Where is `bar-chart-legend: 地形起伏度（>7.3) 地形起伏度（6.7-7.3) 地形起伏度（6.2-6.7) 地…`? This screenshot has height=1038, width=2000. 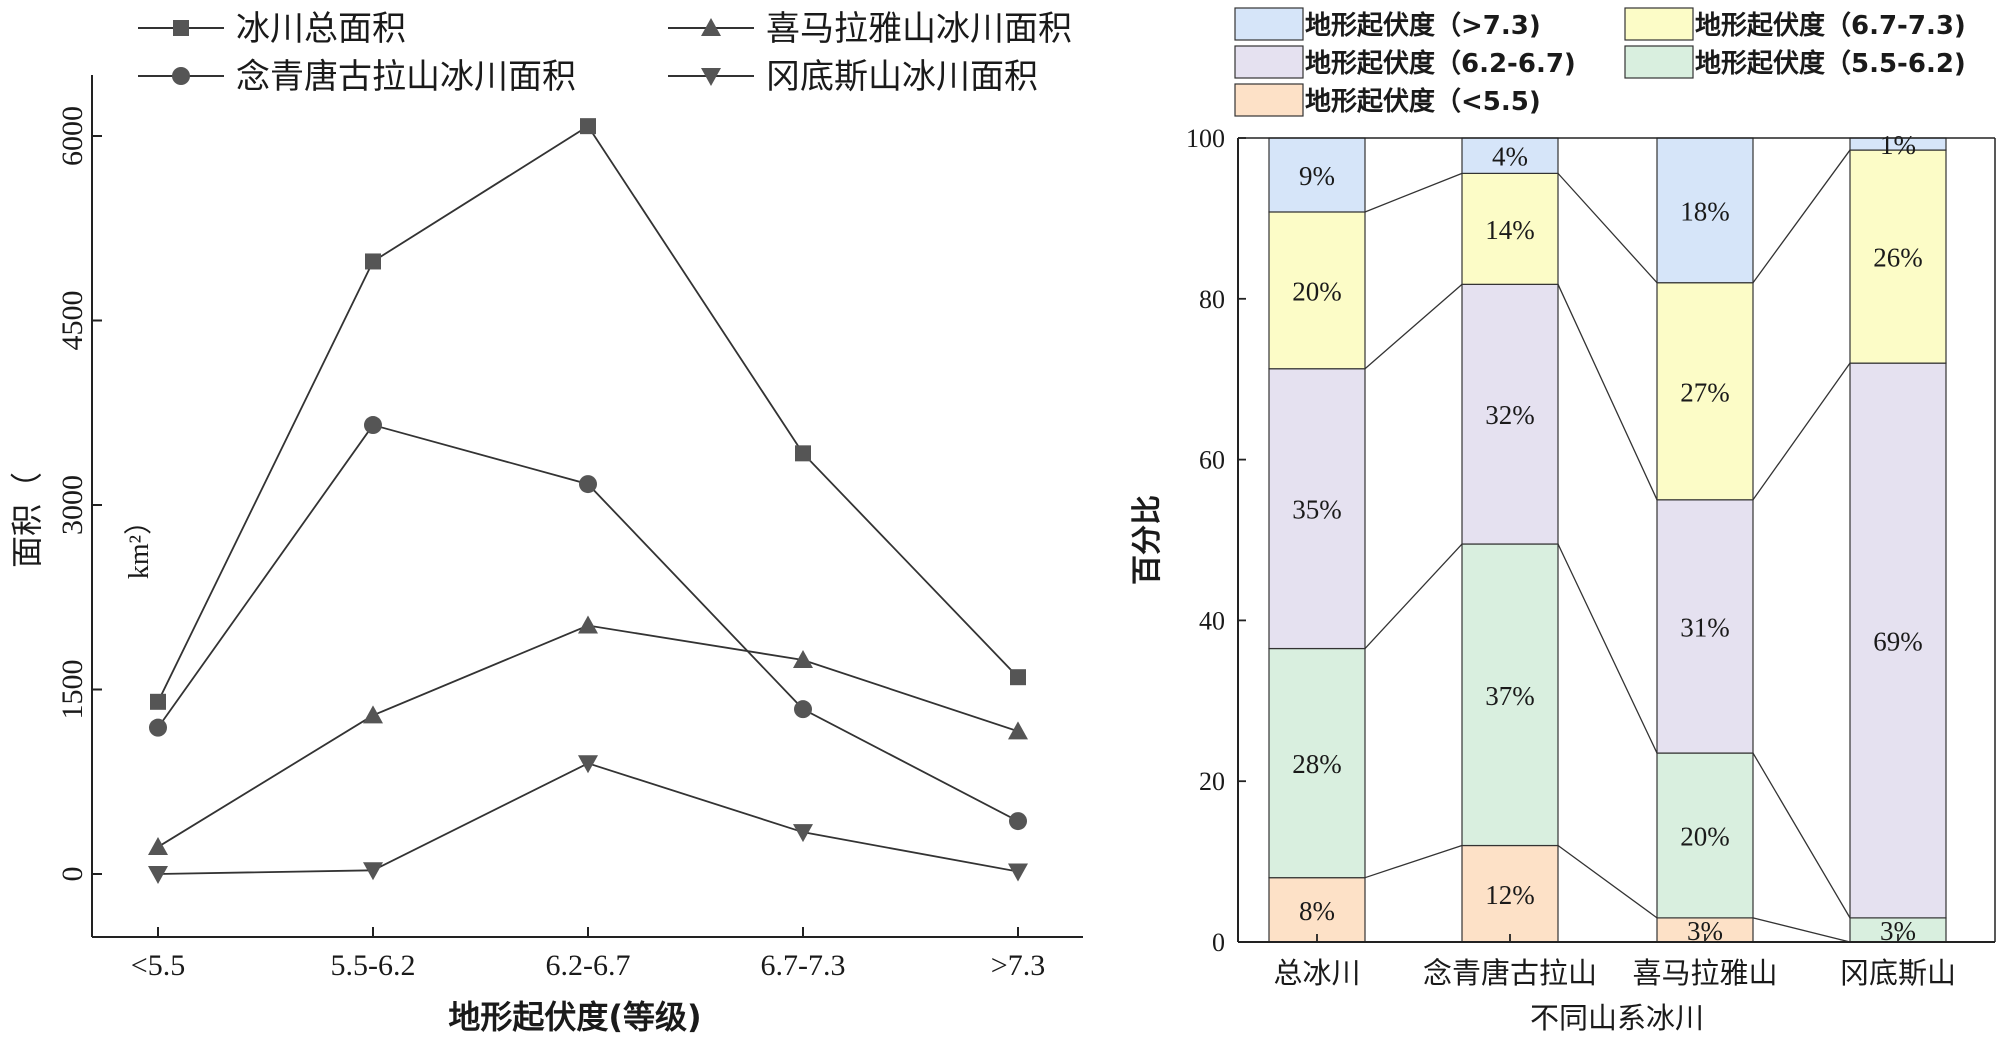
bar-chart-legend: 地形起伏度（>7.3) 地形起伏度（6.7-7.3) 地形起伏度（6.2-6.7) 地… is located at coordinates (1600, 62).